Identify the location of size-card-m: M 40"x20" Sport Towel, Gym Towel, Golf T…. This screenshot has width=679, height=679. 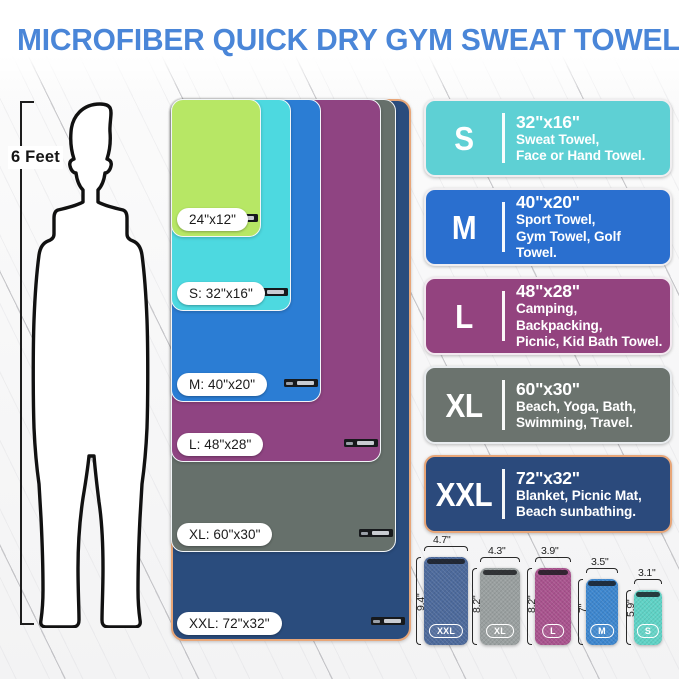
(548, 227).